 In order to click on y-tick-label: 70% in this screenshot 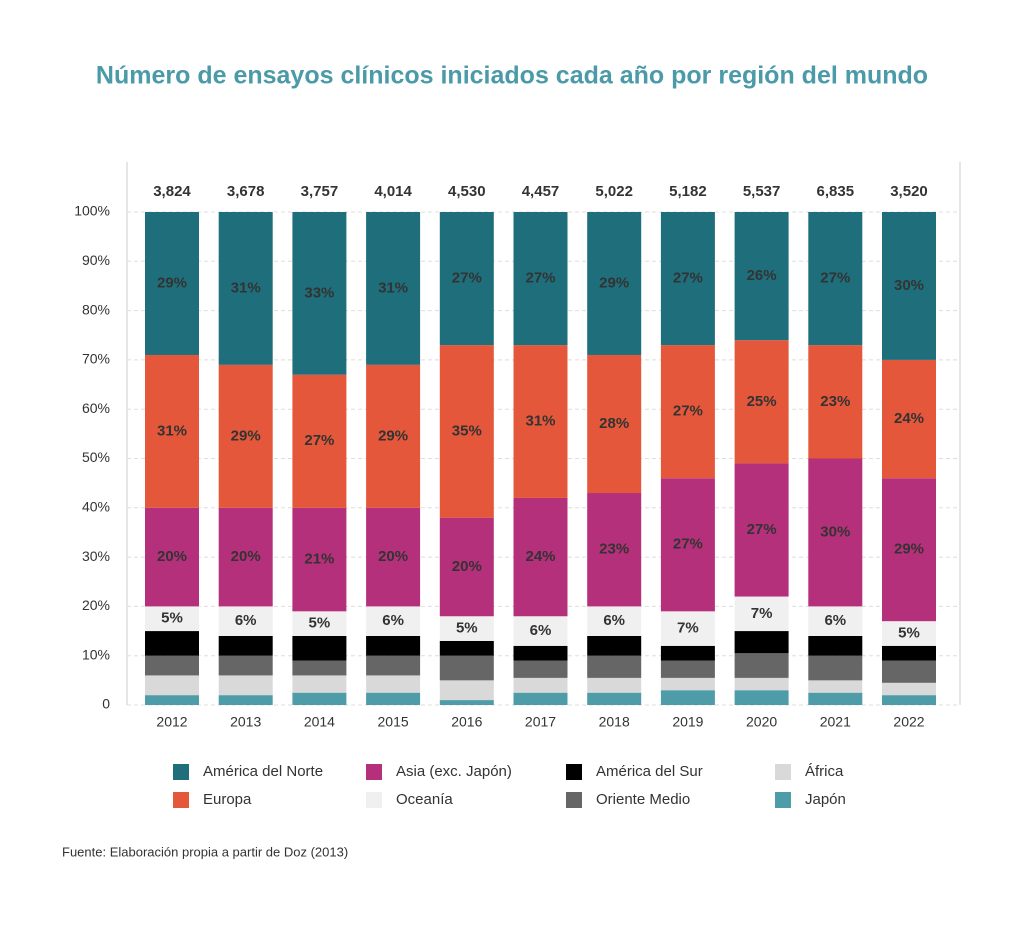, I will do `click(96, 359)`.